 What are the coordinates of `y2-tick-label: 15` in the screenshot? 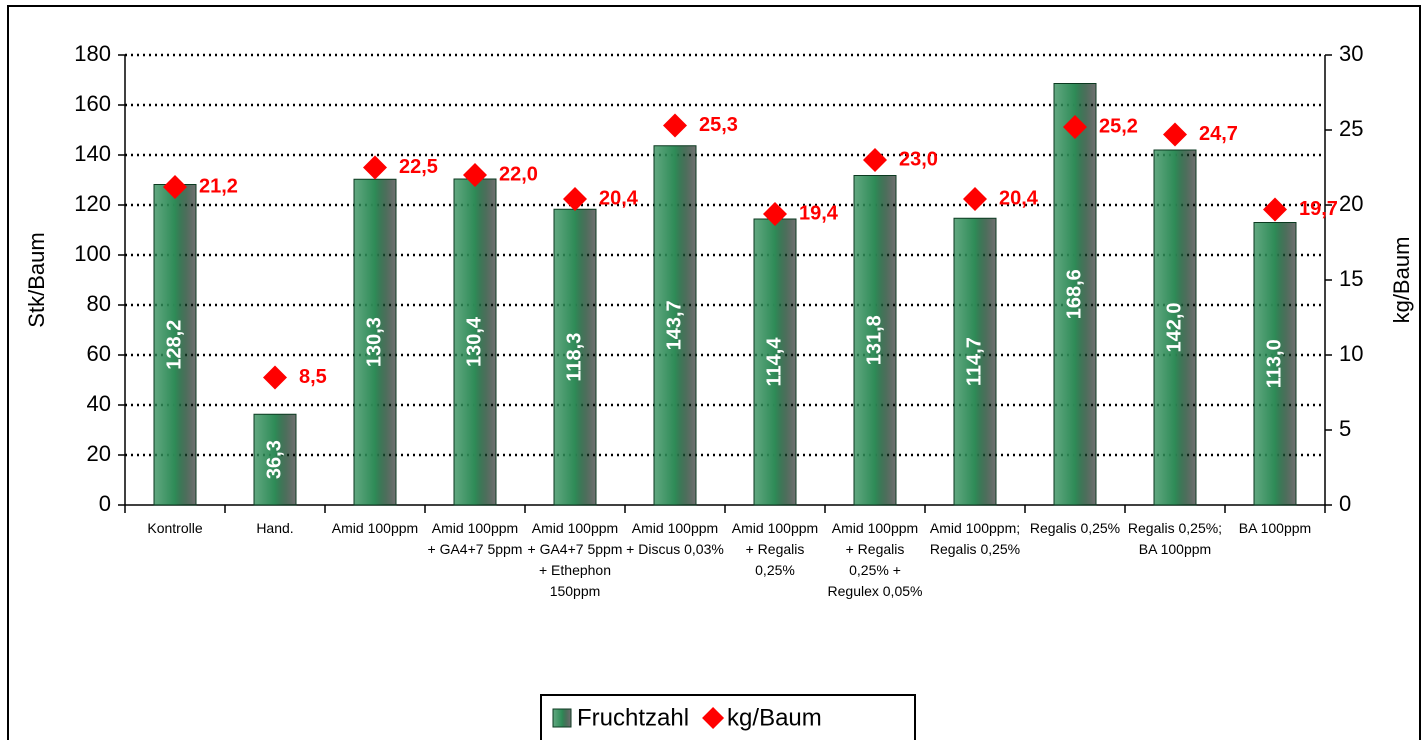 It's located at (1351, 278).